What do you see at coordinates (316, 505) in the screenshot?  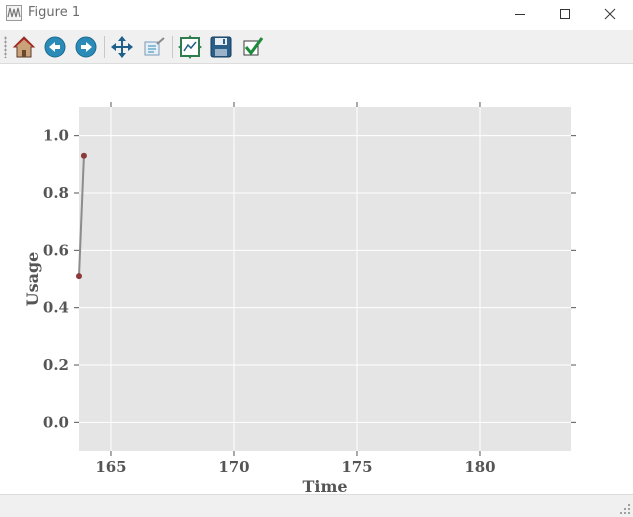 I see `status-bar` at bounding box center [316, 505].